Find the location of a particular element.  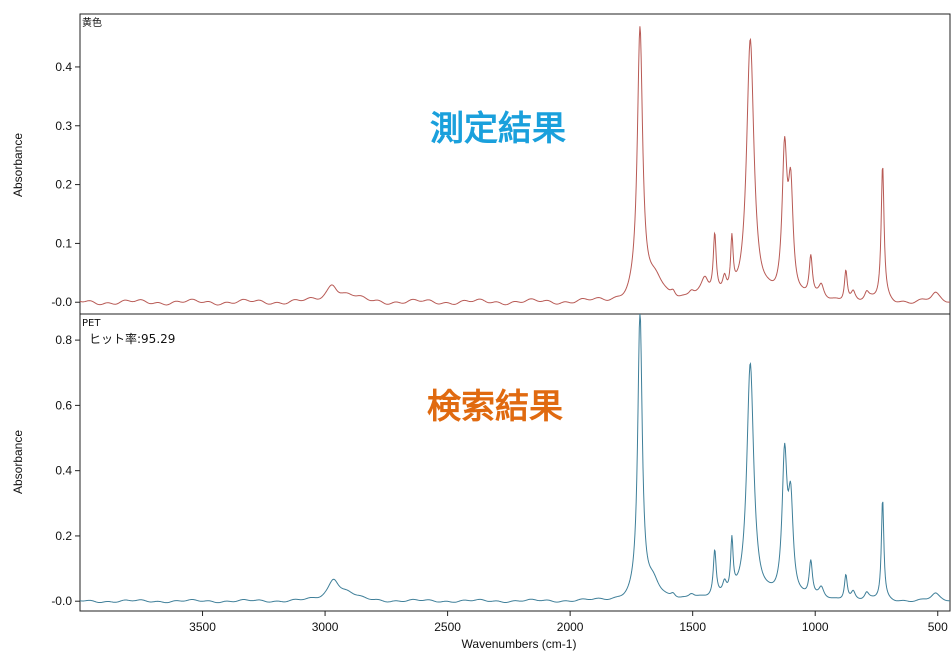

x-tick-label: 3500 is located at coordinates (202, 627).